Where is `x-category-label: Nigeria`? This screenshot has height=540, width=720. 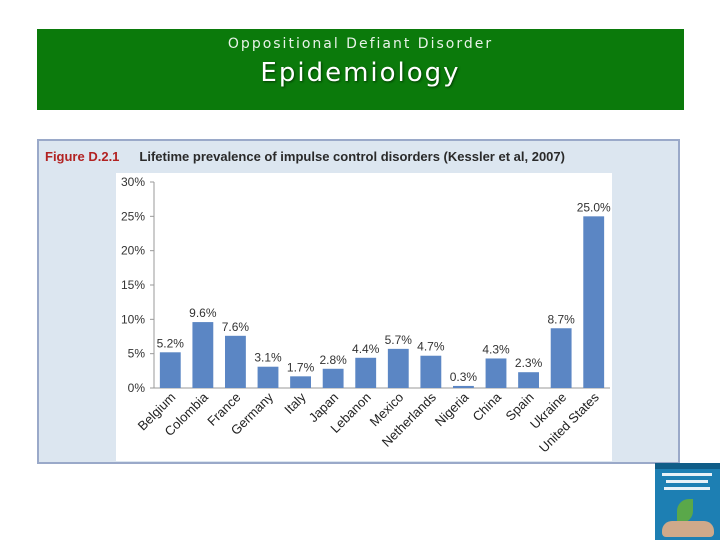 x-category-label: Nigeria is located at coordinates (452, 409).